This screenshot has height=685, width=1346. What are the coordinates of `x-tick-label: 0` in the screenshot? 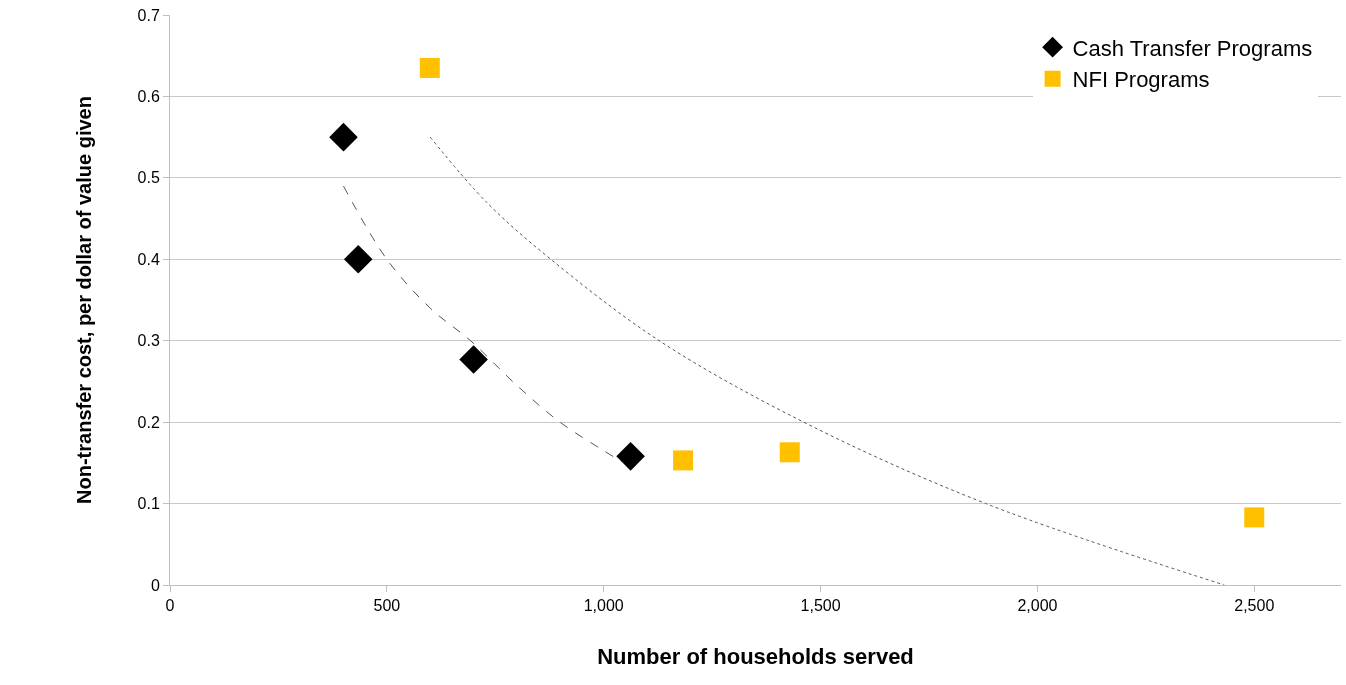 It's located at (170, 606).